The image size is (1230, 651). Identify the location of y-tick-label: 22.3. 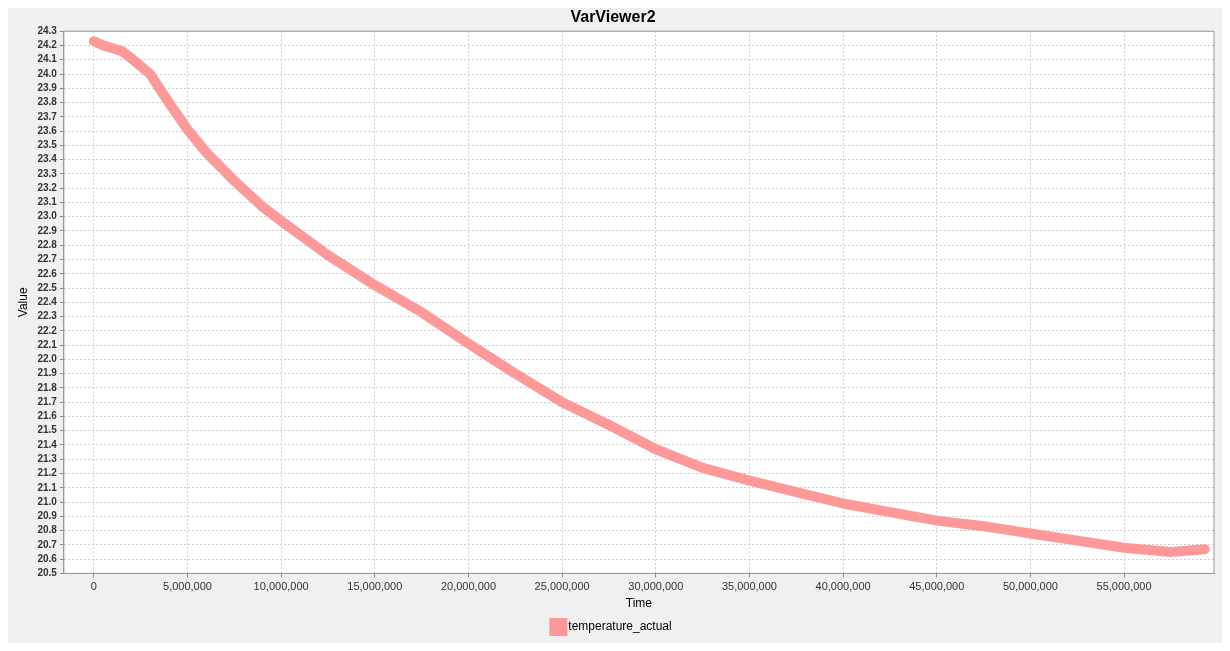
(47, 316).